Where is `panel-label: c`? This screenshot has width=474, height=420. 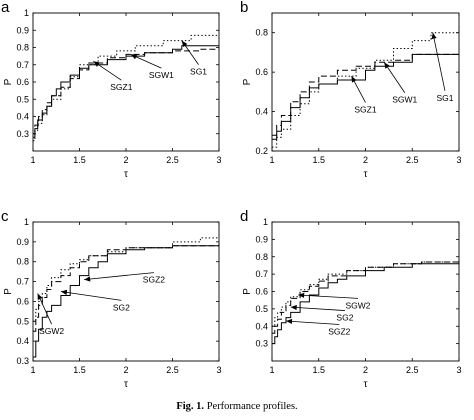
panel-label: c is located at coordinates (5, 216).